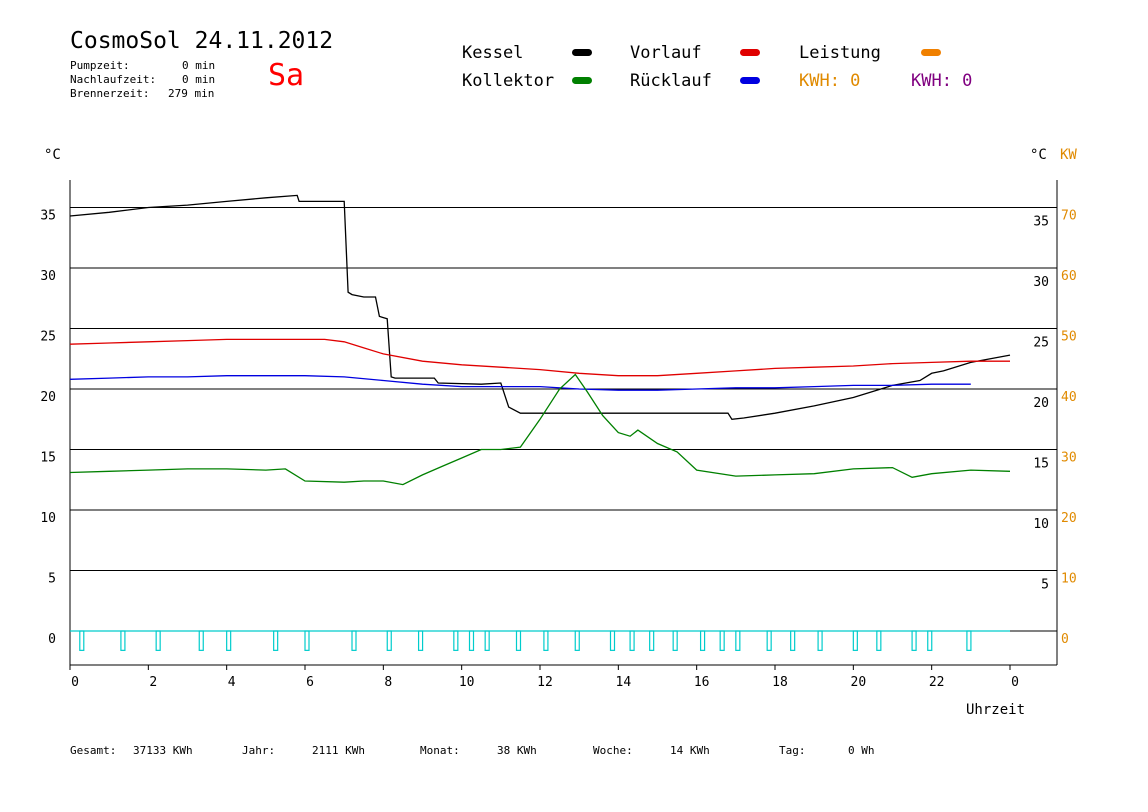 The width and height of the screenshot is (1148, 812). I want to click on footer-monat-value: 38 KWh, so click(517, 750).